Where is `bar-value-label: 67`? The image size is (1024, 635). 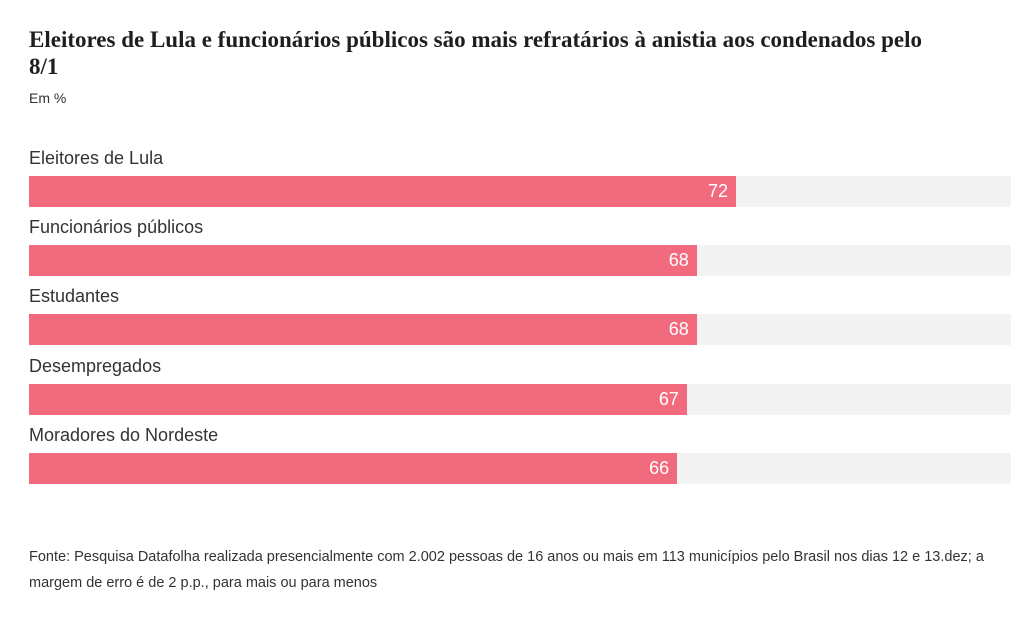 bar-value-label: 67 is located at coordinates (668, 398).